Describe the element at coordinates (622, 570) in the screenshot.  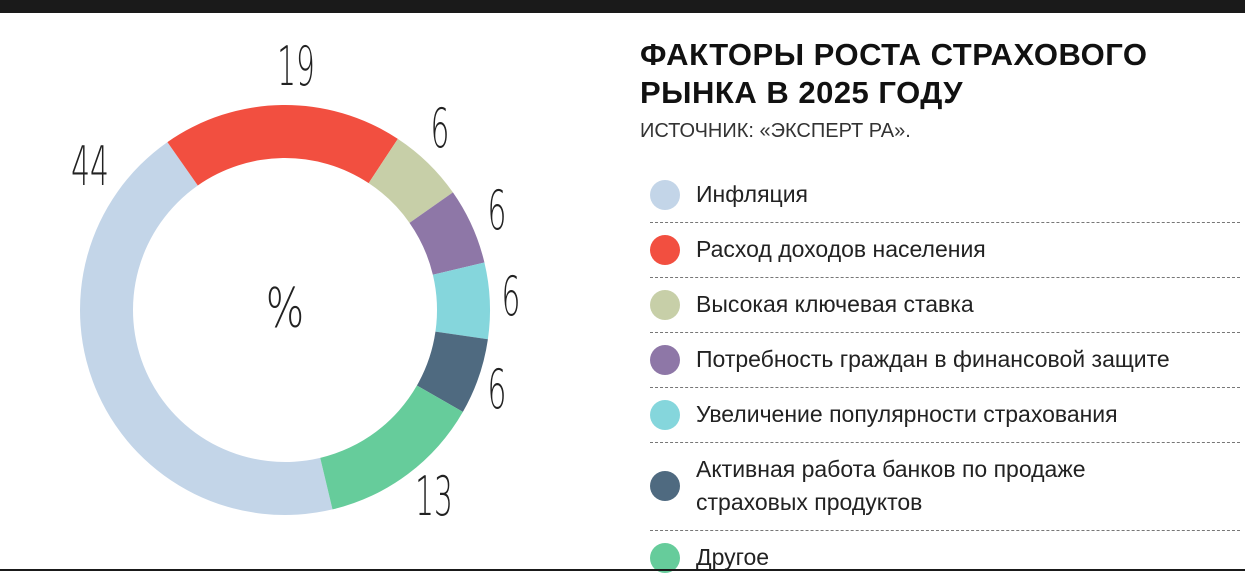
I see `bottom-rule` at that location.